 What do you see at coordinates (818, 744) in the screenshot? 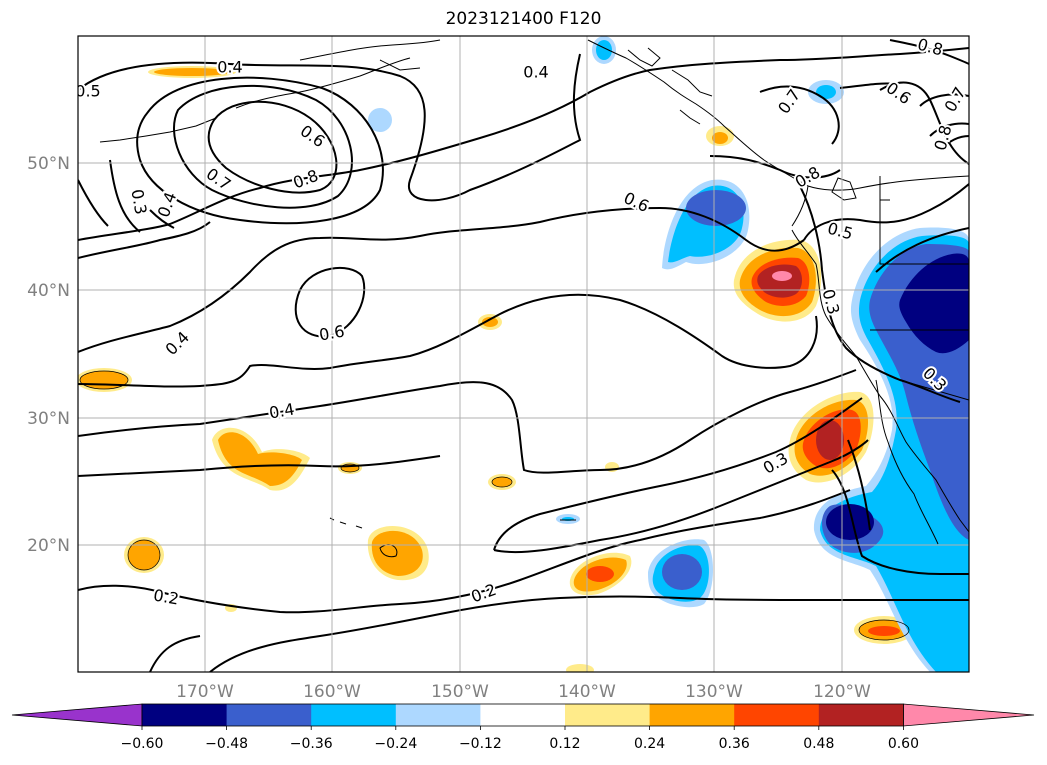
I see `colorbar-tick-label: 0.48` at bounding box center [818, 744].